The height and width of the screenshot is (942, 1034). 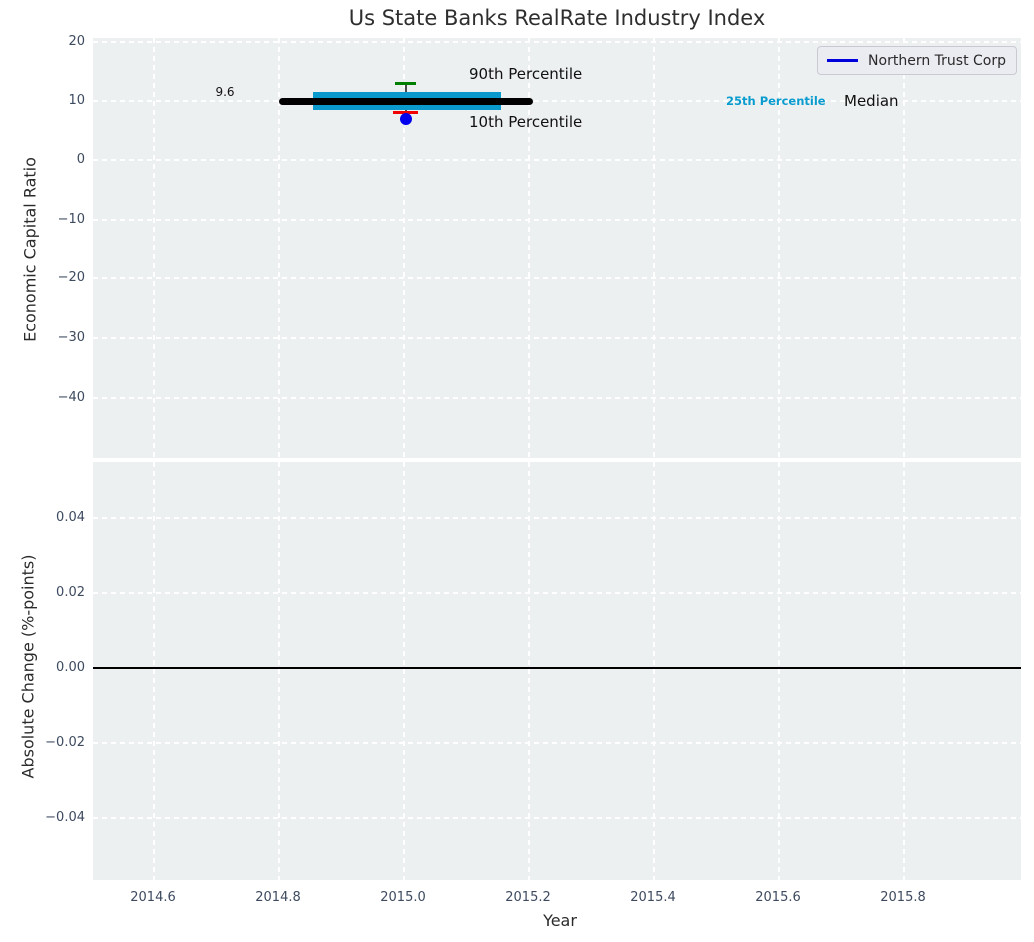 What do you see at coordinates (225, 92) in the screenshot?
I see `median-value-annotation: 9.6` at bounding box center [225, 92].